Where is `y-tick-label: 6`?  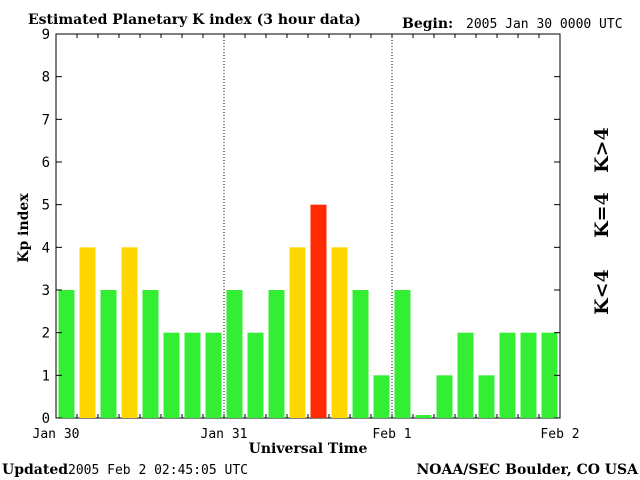
y-tick-label: 6 is located at coordinates (46, 163).